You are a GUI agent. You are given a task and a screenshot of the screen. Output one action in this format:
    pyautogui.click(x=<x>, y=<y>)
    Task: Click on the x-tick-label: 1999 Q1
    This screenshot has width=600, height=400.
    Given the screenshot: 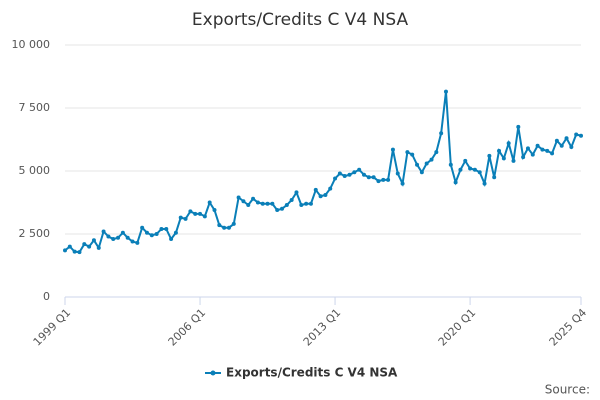 What is the action you would take?
    pyautogui.click(x=52, y=327)
    